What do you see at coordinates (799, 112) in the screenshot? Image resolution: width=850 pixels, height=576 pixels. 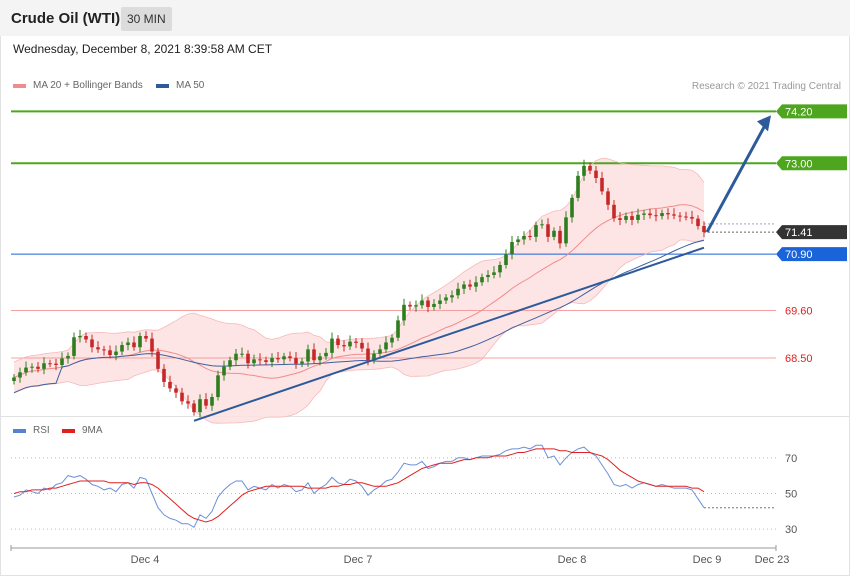 I see `level-label-74-20: 74.20` at bounding box center [799, 112].